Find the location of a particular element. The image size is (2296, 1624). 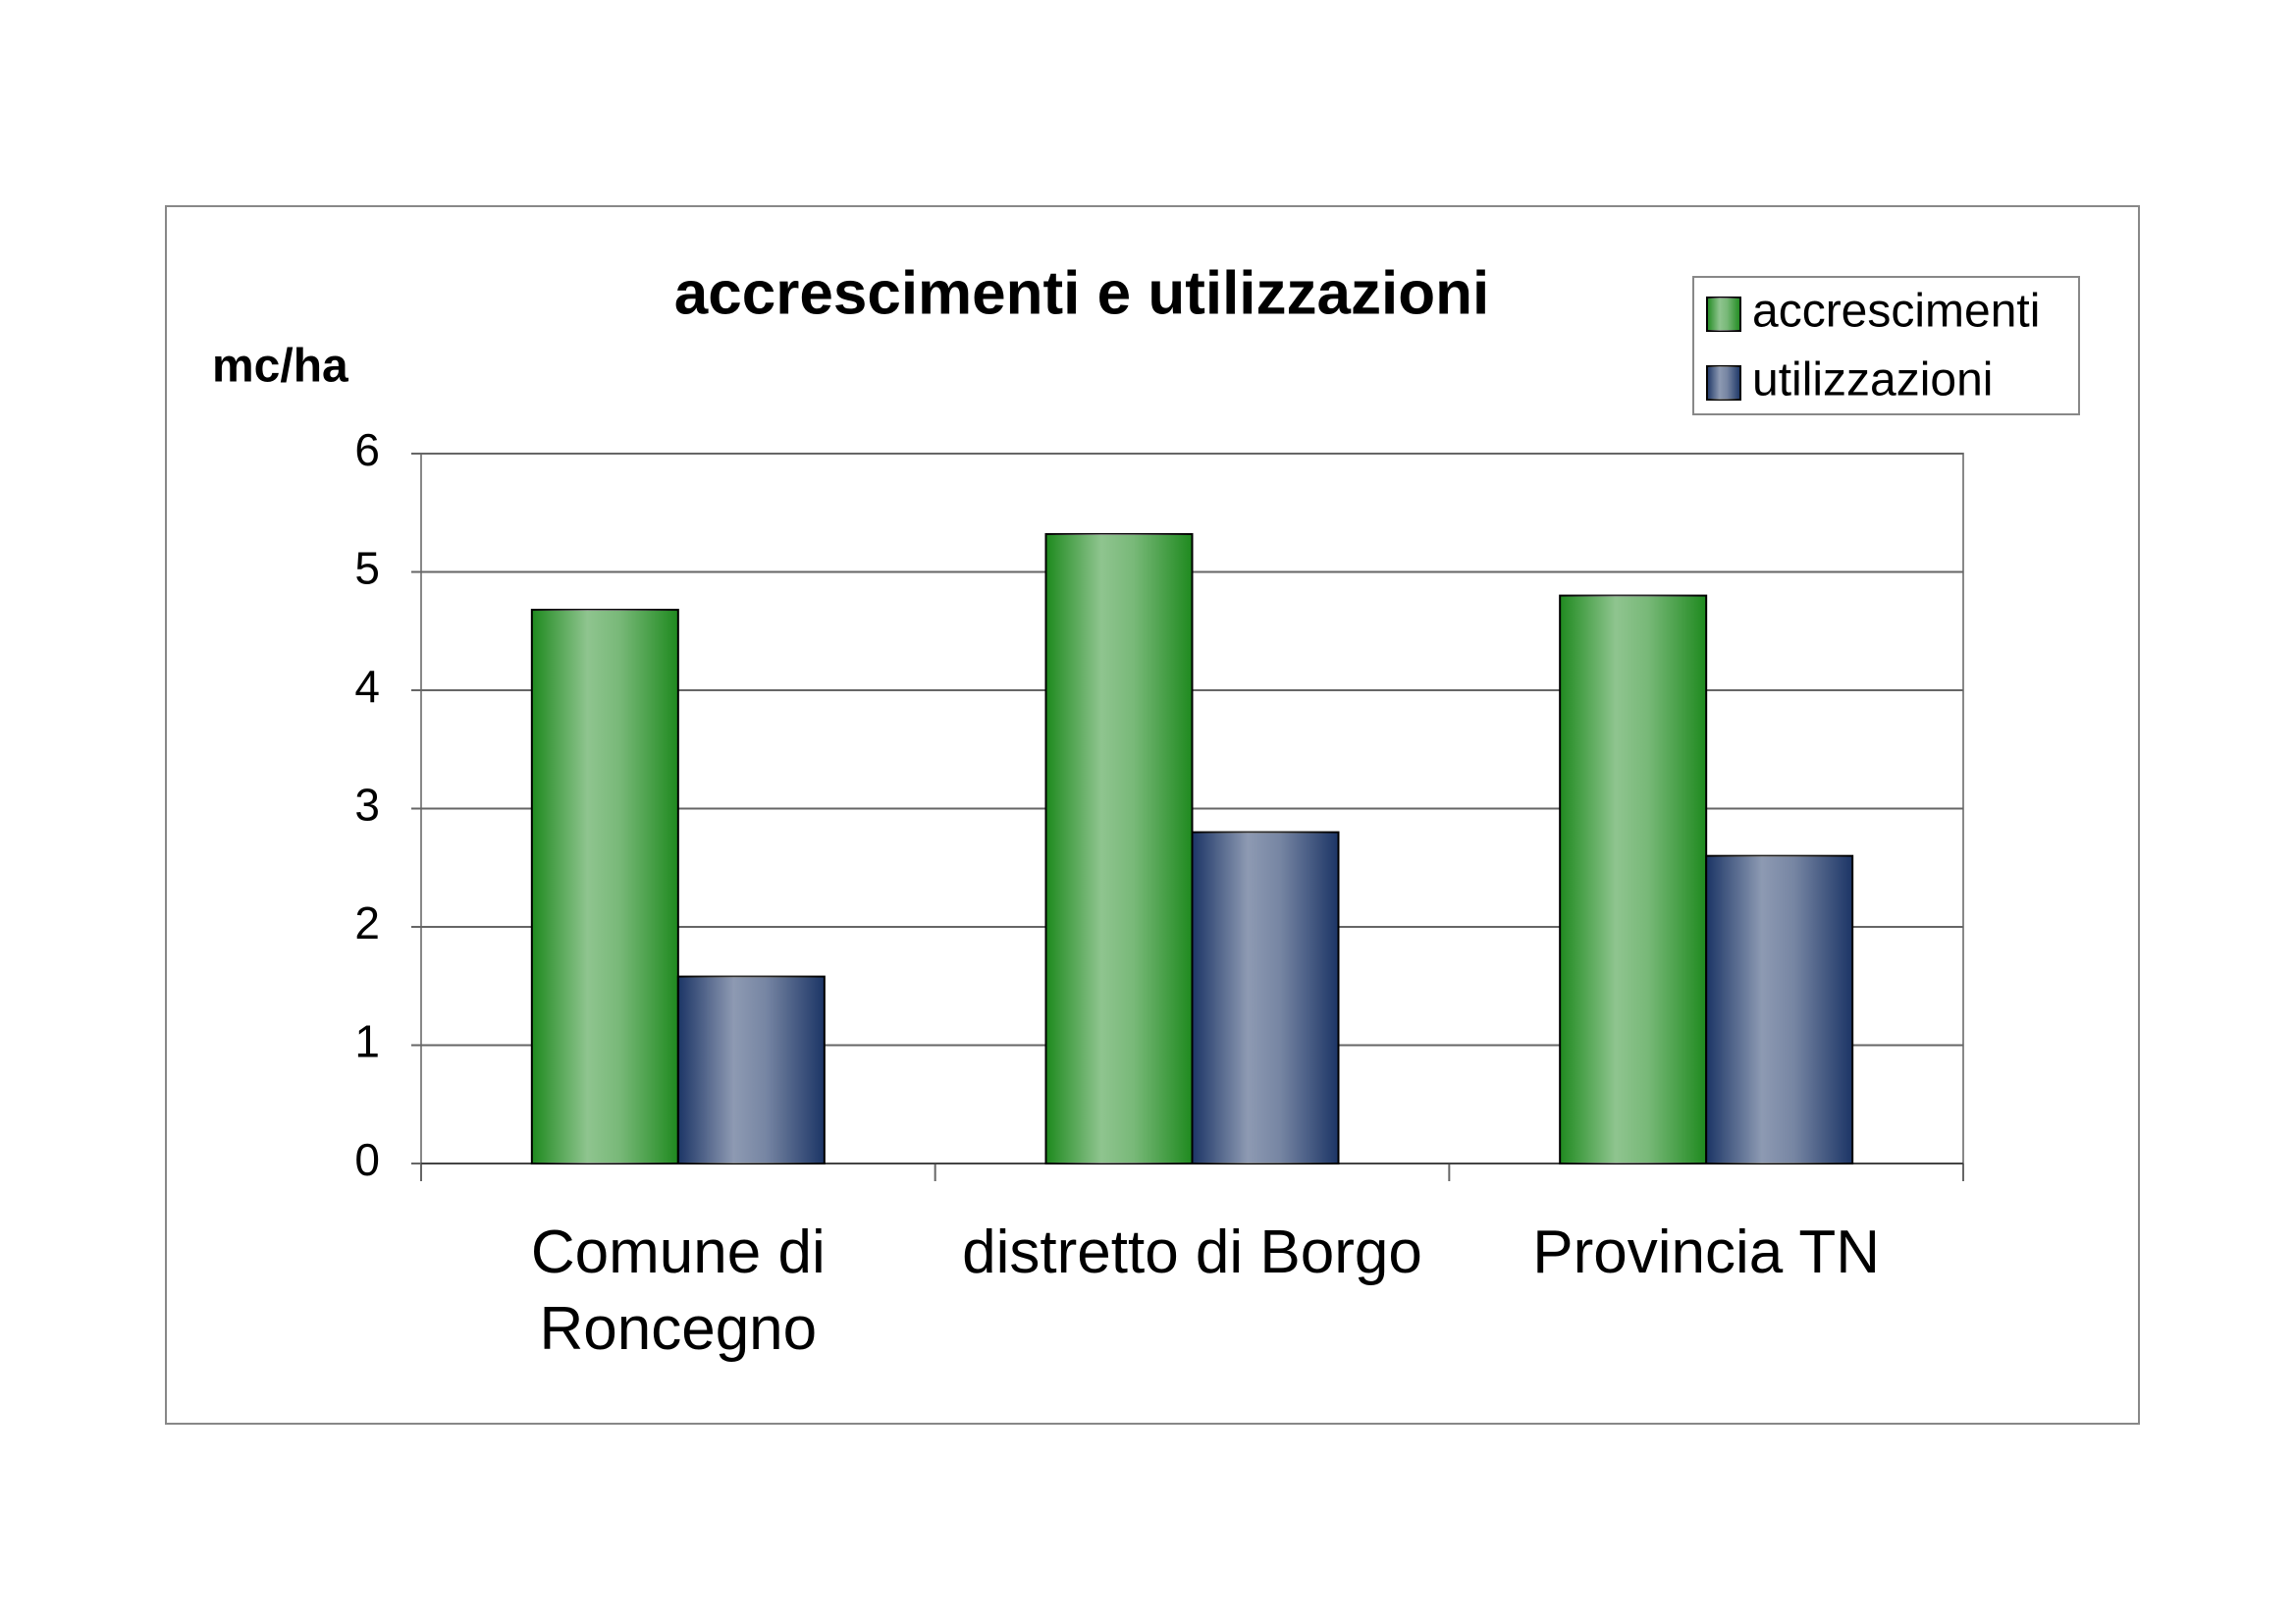

y-tick-label: 1 is located at coordinates (367, 1041).